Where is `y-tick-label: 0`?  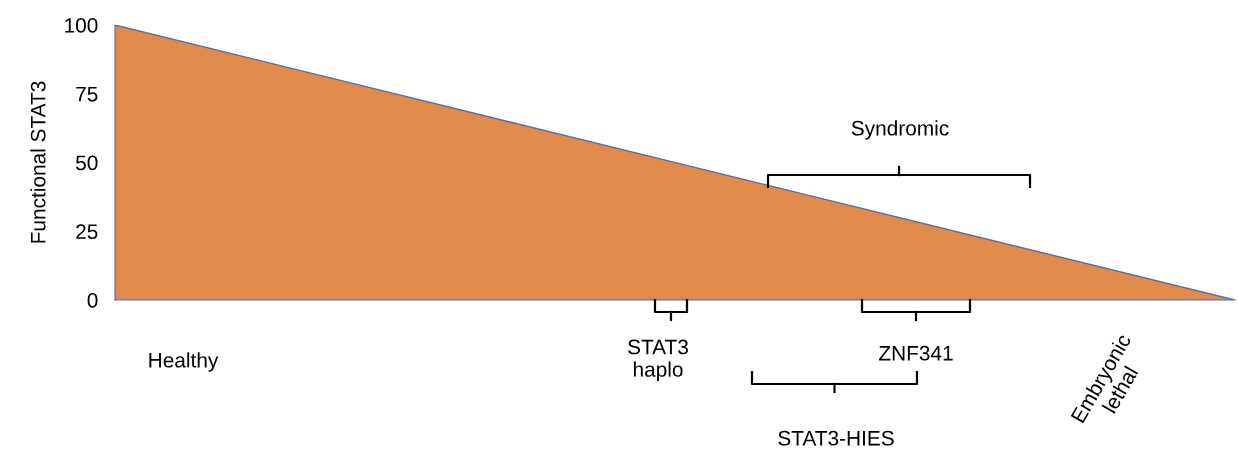
y-tick-label: 0 is located at coordinates (92, 300).